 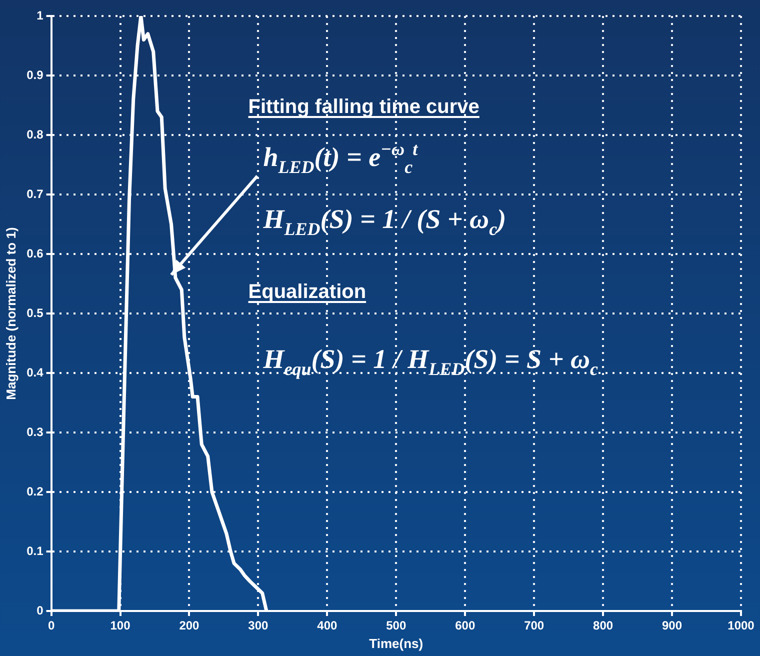 I want to click on x-tick-label: 900, so click(x=672, y=625).